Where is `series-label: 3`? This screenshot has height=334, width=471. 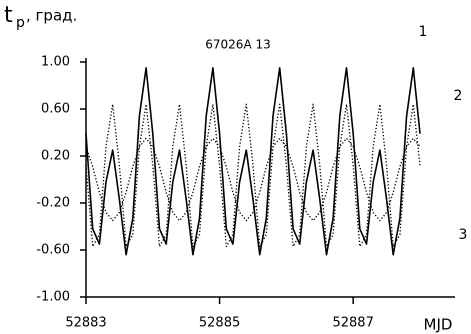
series-label: 3 is located at coordinates (463, 235).